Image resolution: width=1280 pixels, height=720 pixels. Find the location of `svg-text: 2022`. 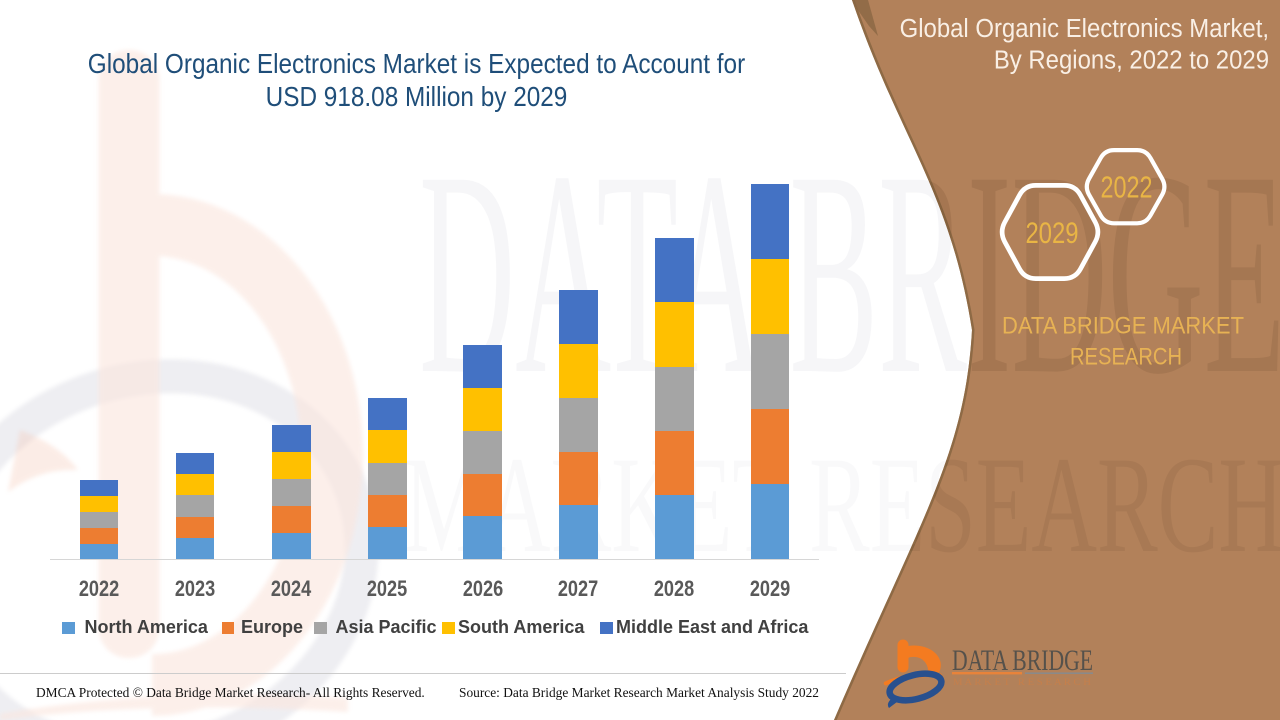

svg-text: 2022 is located at coordinates (1127, 187).